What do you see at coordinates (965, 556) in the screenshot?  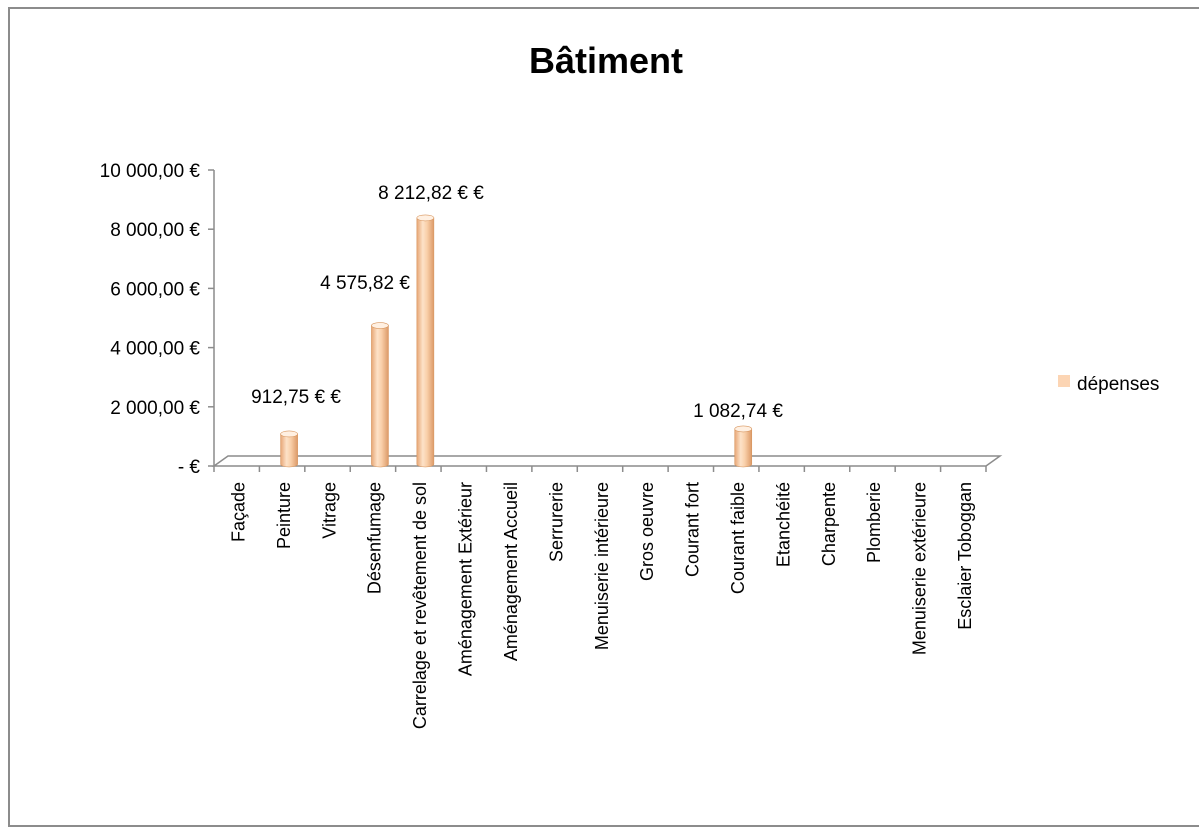 I see `x-tick-label: Esclaier Toboggan` at bounding box center [965, 556].